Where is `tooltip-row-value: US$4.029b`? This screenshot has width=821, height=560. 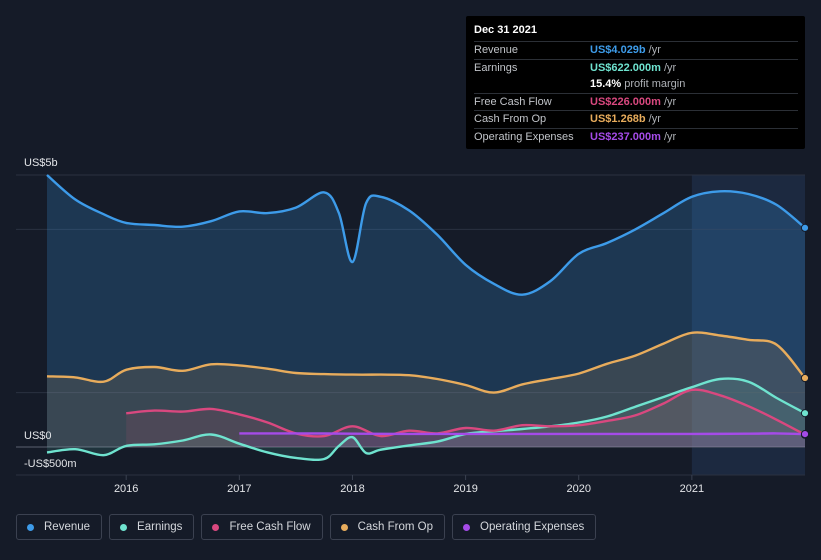 tooltip-row-value: US$4.029b is located at coordinates (618, 50).